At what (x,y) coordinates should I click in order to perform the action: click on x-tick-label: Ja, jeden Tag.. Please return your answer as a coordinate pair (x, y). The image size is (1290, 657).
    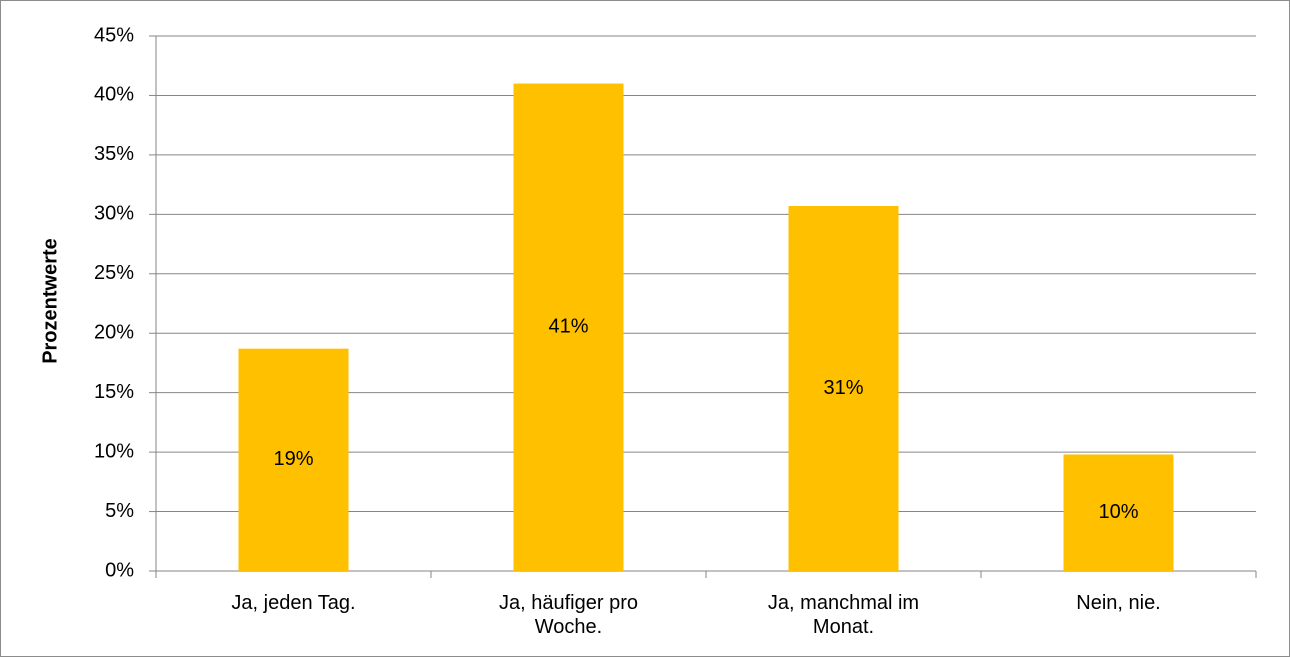
    Looking at the image, I should click on (293, 603).